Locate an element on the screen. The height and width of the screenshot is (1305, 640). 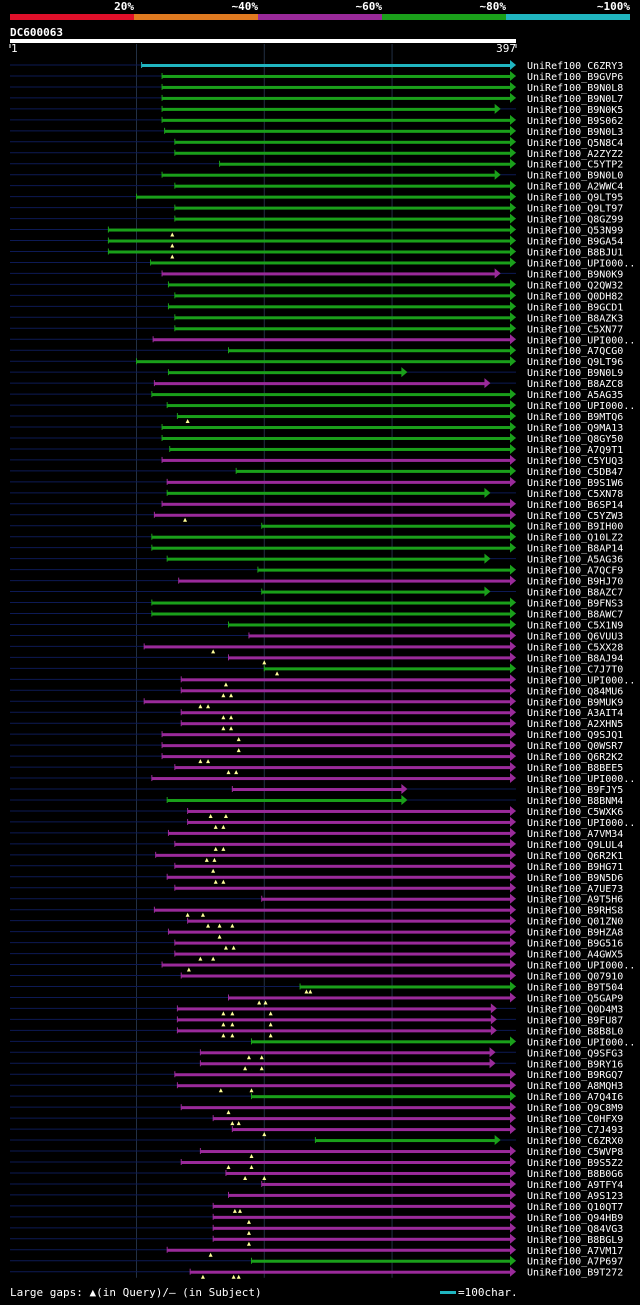
hit-label: UniRef100_Q10LZ2 is located at coordinates (575, 538).